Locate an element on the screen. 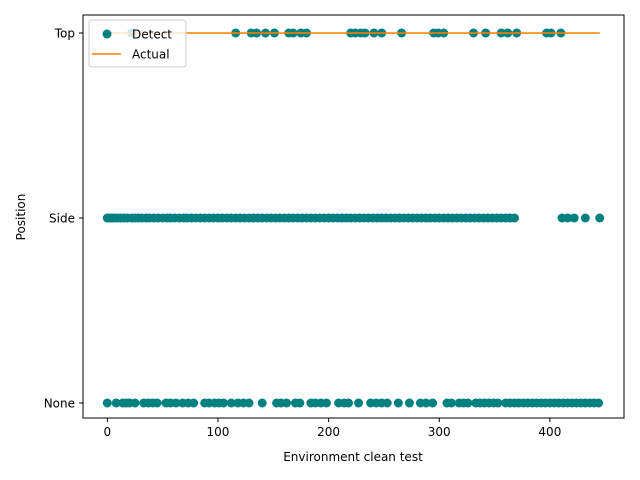 Image resolution: width=640 pixels, height=480 pixels. legend-detect-label: Detect is located at coordinates (152, 35).